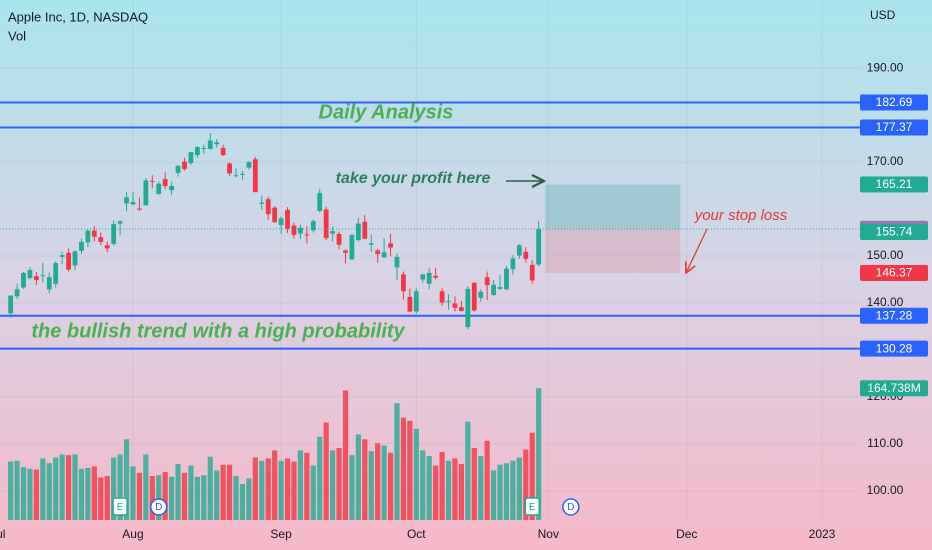  Describe the element at coordinates (885, 255) in the screenshot. I see `y-tick-label: 150.00` at that location.